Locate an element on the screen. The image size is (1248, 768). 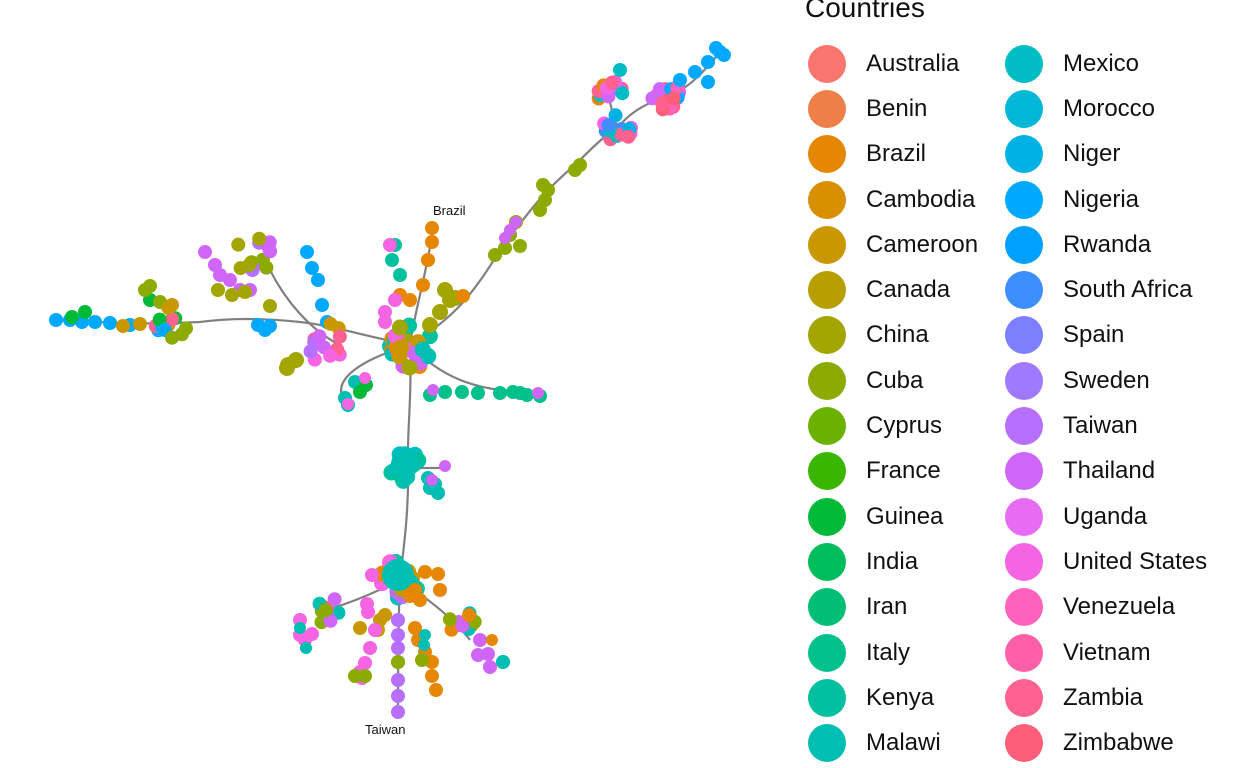
legend-label: Iran is located at coordinates (887, 607).